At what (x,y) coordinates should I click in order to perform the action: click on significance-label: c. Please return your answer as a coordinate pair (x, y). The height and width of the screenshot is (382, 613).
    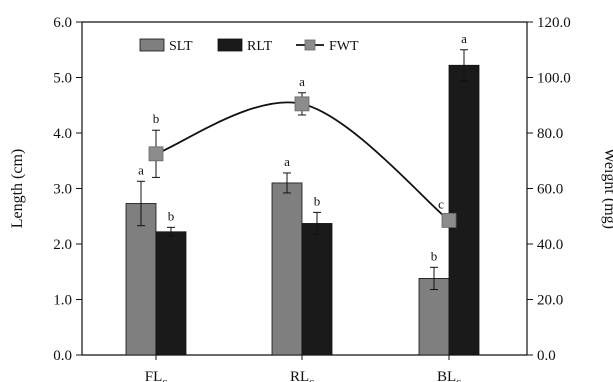
    Looking at the image, I should click on (441, 203).